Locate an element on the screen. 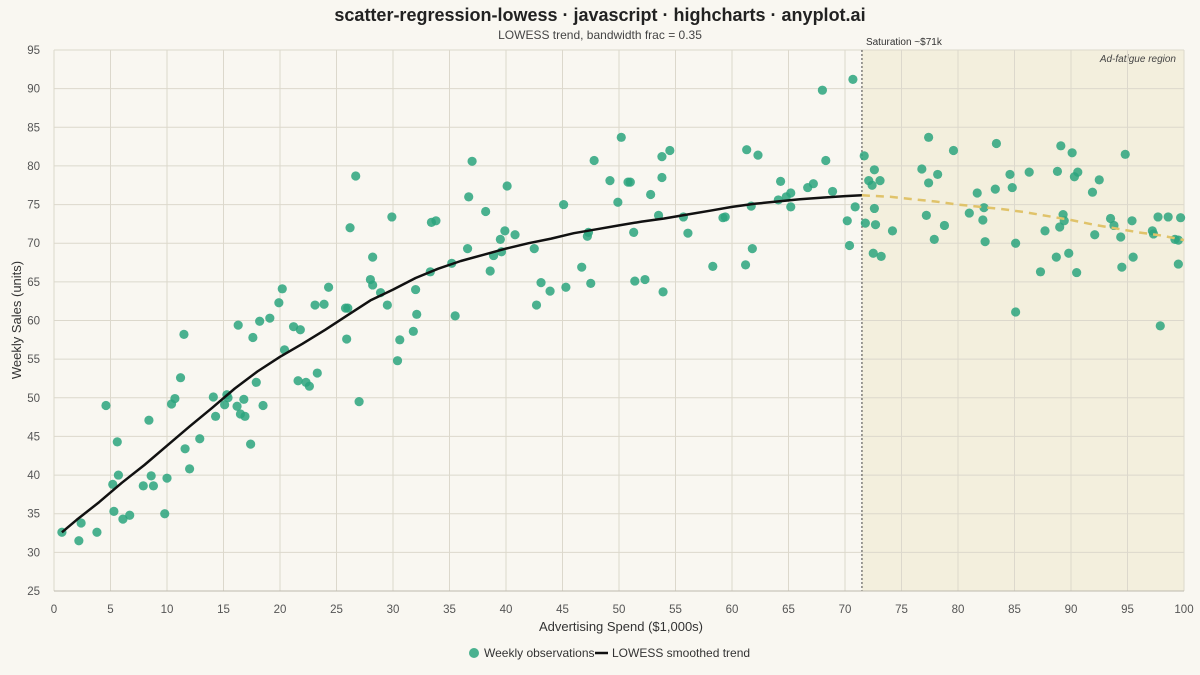  x-tick-label: 40 is located at coordinates (506, 610).